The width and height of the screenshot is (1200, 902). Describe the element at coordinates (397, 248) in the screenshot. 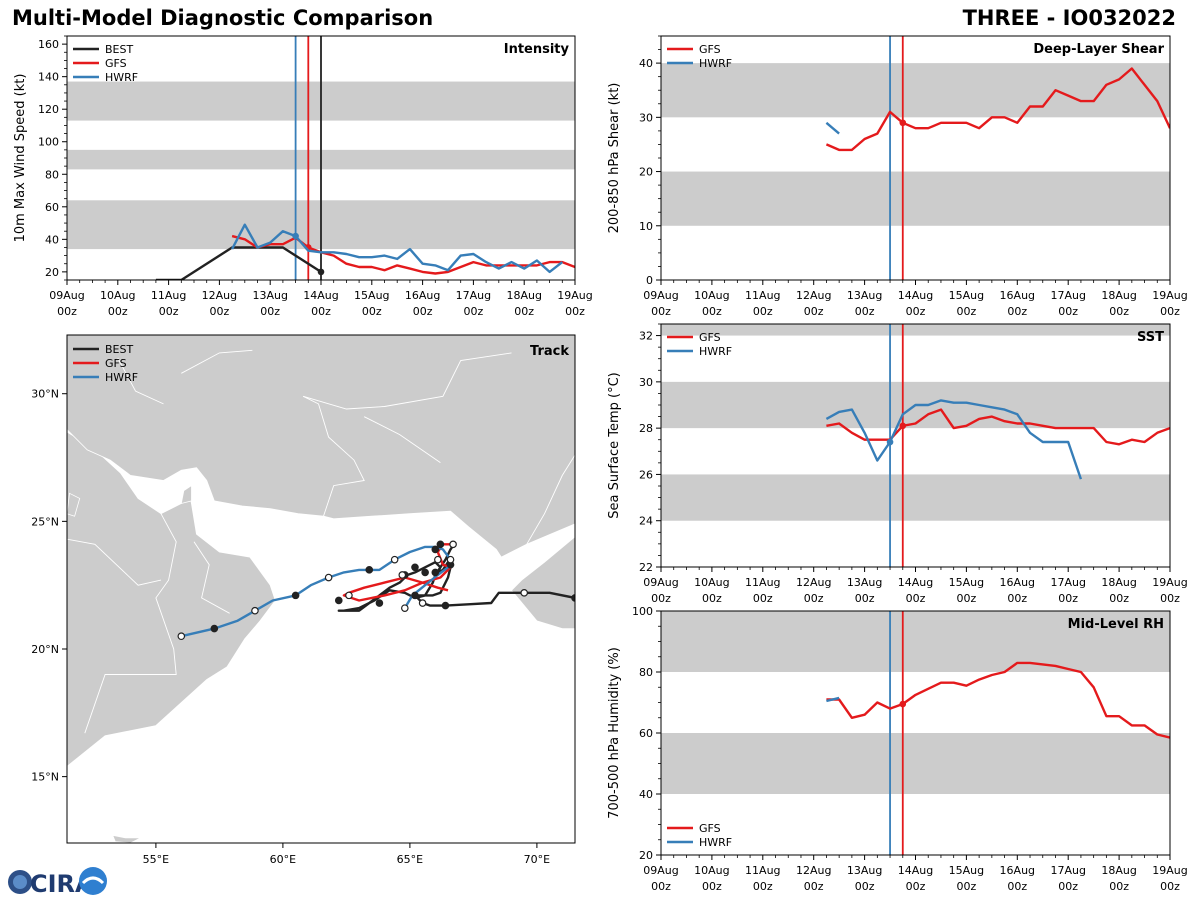

I see `intensity-series-hwrf` at that location.